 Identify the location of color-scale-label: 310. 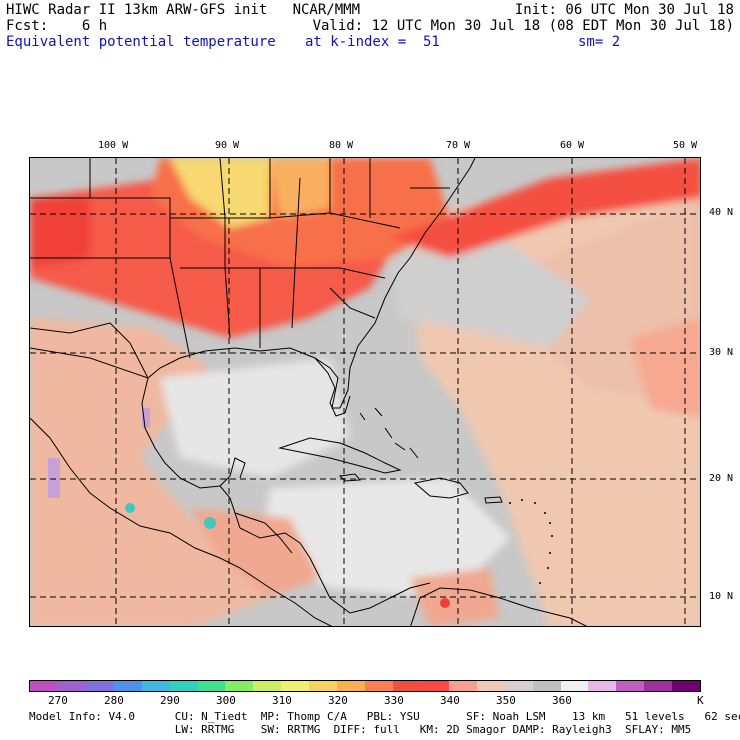
(282, 700).